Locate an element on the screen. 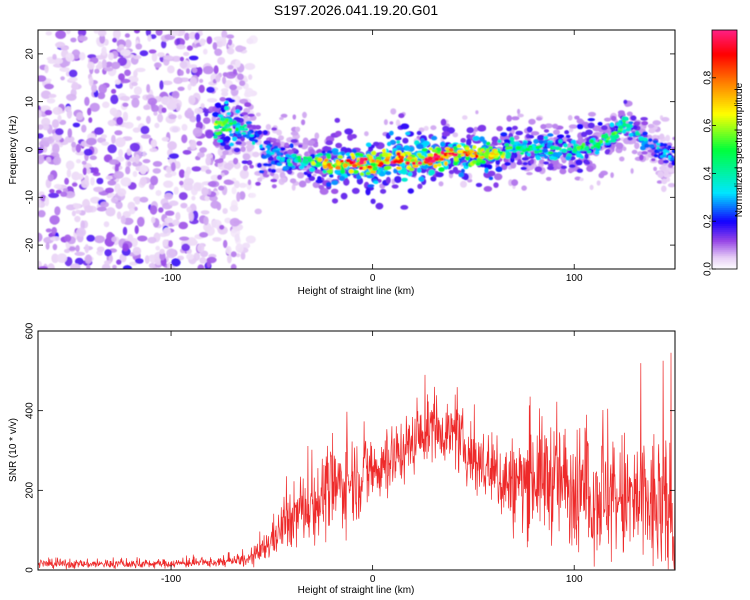 This screenshot has height=600, width=750. y-tick-label: 400 is located at coordinates (30, 410).